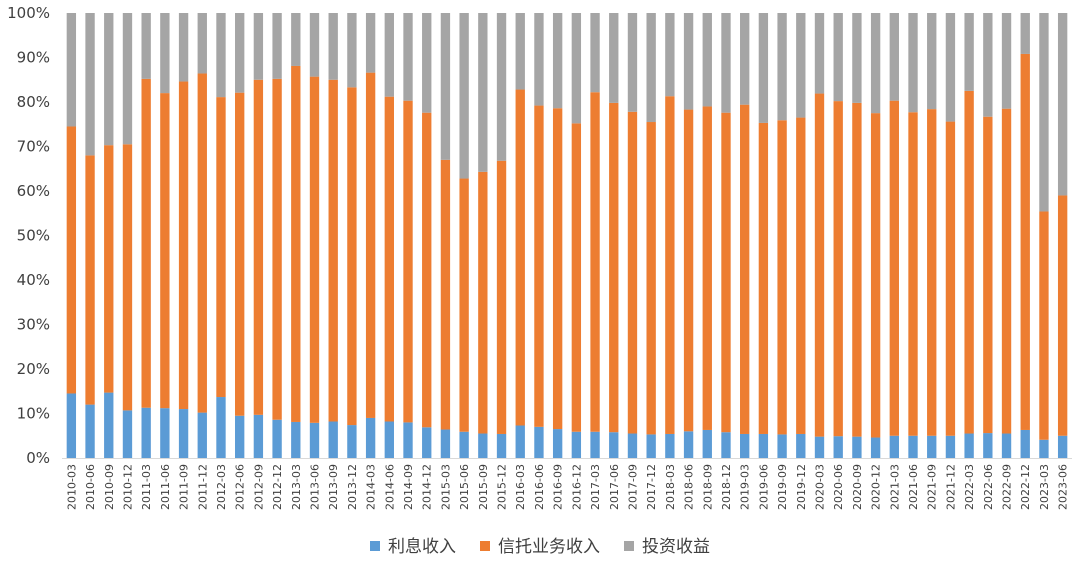 The width and height of the screenshot is (1080, 565). What do you see at coordinates (146, 487) in the screenshot?
I see `x-tick-label: 2011-03` at bounding box center [146, 487].